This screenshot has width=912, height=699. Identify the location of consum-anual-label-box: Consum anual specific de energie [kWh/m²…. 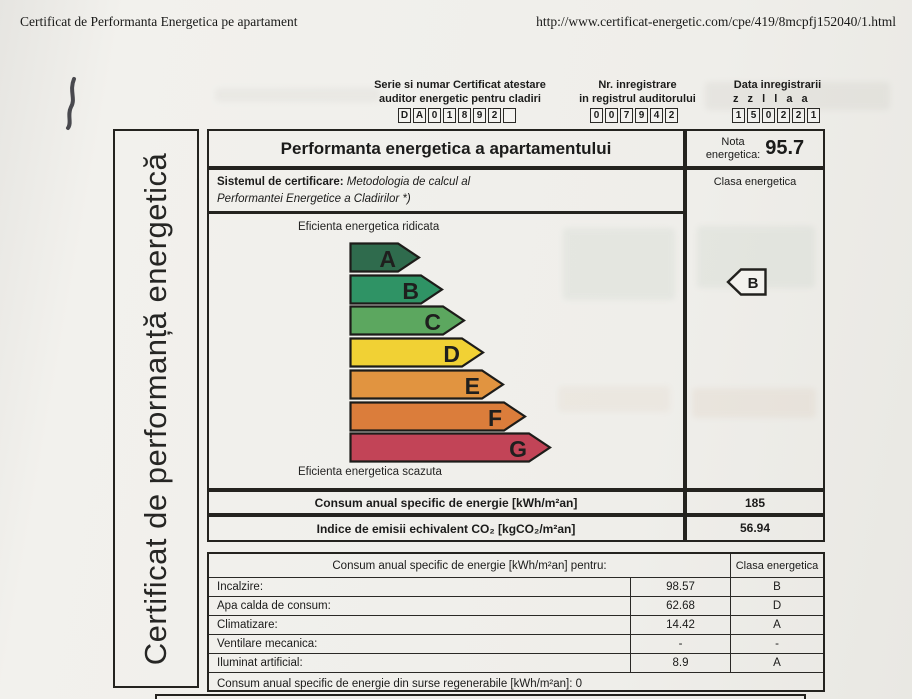
(446, 502).